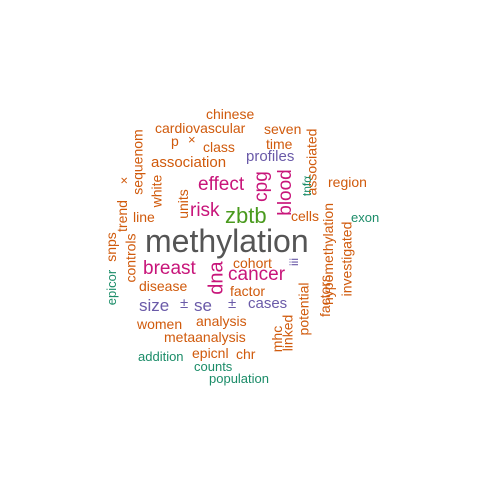 Image resolution: width=480 pixels, height=480 pixels. Describe the element at coordinates (305, 216) in the screenshot. I see `word-cells: cells` at that location.